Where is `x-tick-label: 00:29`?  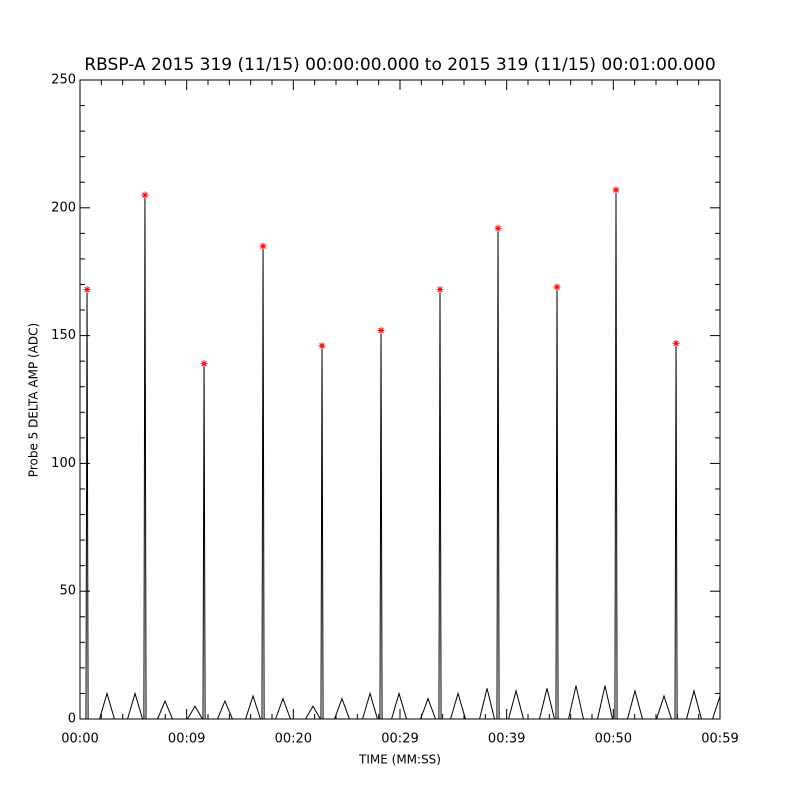 x-tick-label: 00:29 is located at coordinates (399, 739).